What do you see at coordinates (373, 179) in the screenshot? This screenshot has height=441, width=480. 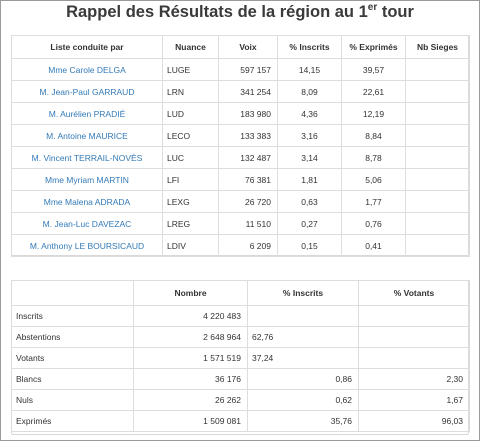 I see `exprimes-cell: 5,06` at bounding box center [373, 179].